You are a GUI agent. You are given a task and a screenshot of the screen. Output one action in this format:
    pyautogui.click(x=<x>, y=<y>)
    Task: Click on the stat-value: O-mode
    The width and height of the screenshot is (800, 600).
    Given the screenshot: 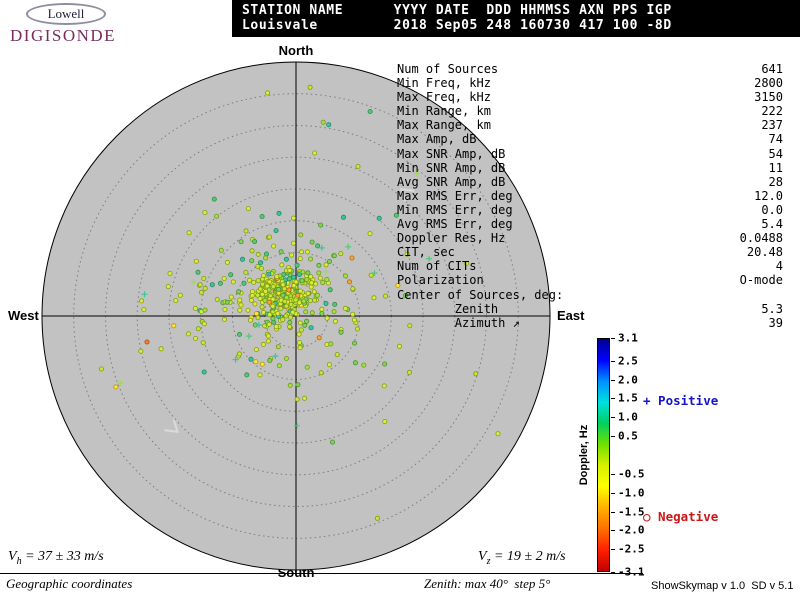 What is the action you would take?
    pyautogui.click(x=761, y=280)
    